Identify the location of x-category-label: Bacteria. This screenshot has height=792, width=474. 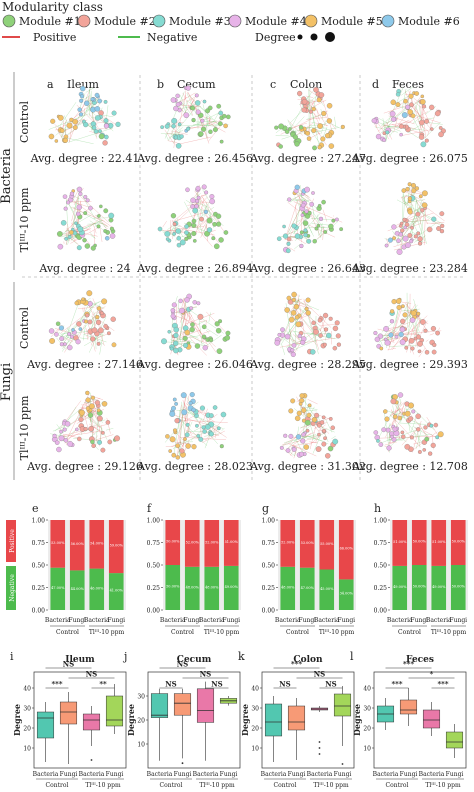
(92, 774).